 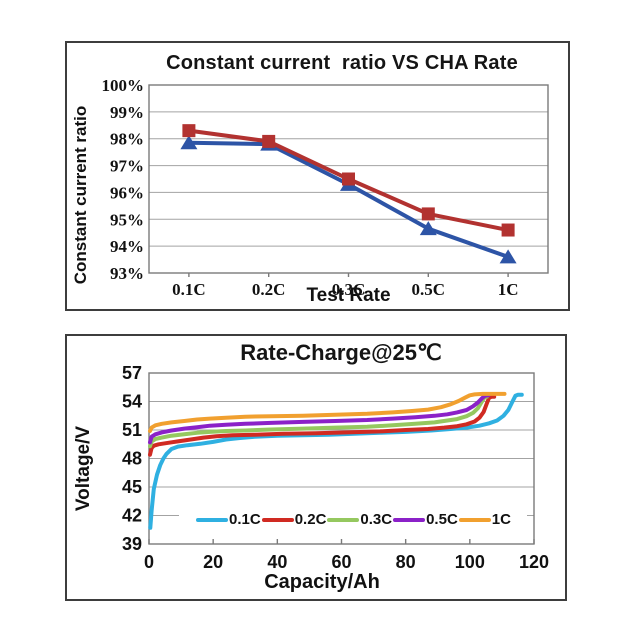 What do you see at coordinates (349, 289) in the screenshot?
I see `x-tick-label: 0.3C` at bounding box center [349, 289].